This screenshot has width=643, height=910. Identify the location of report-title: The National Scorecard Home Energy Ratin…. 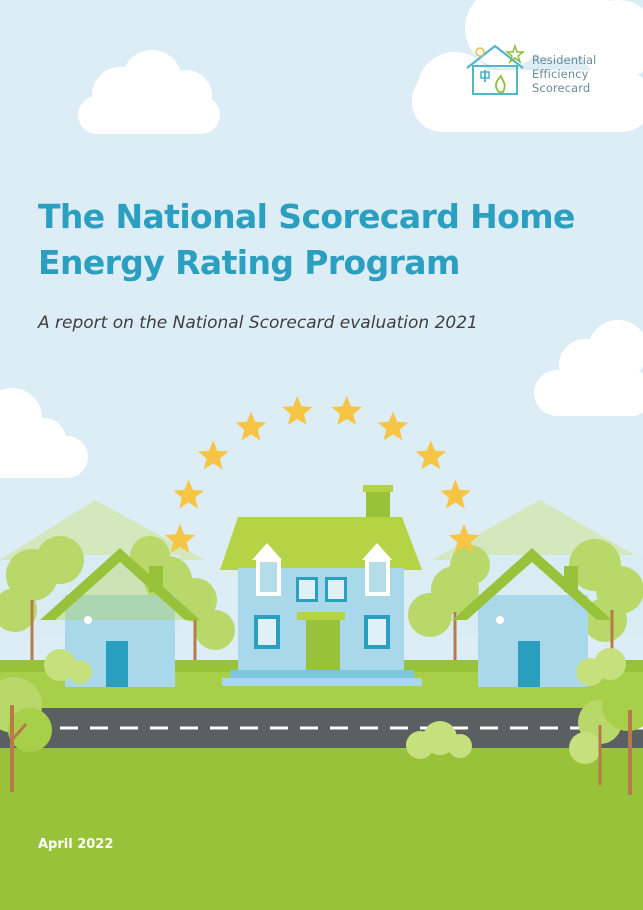
(306, 239).